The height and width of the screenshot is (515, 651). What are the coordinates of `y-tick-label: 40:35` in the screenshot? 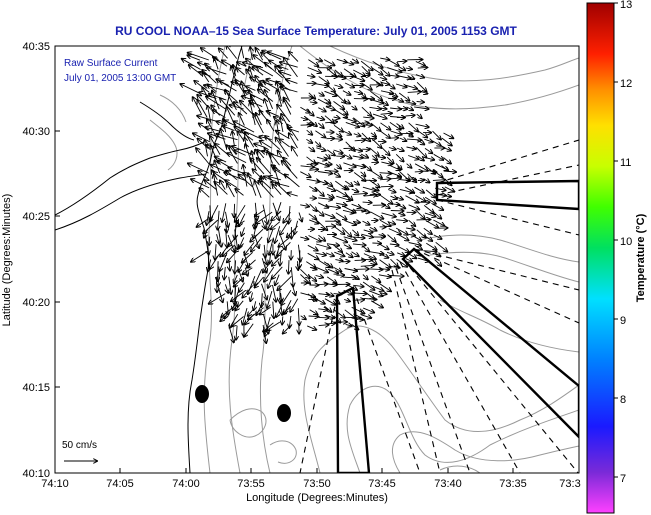 It's located at (36, 47).